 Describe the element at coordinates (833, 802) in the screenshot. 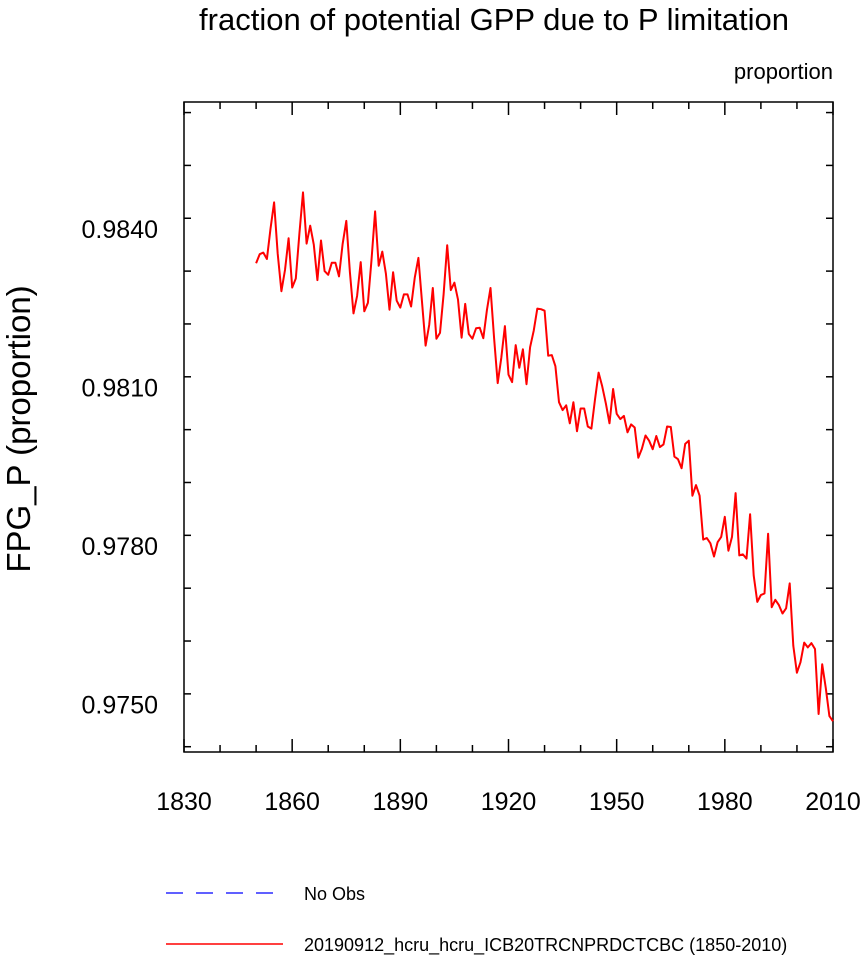

I see `x-tick-label: 2010` at that location.